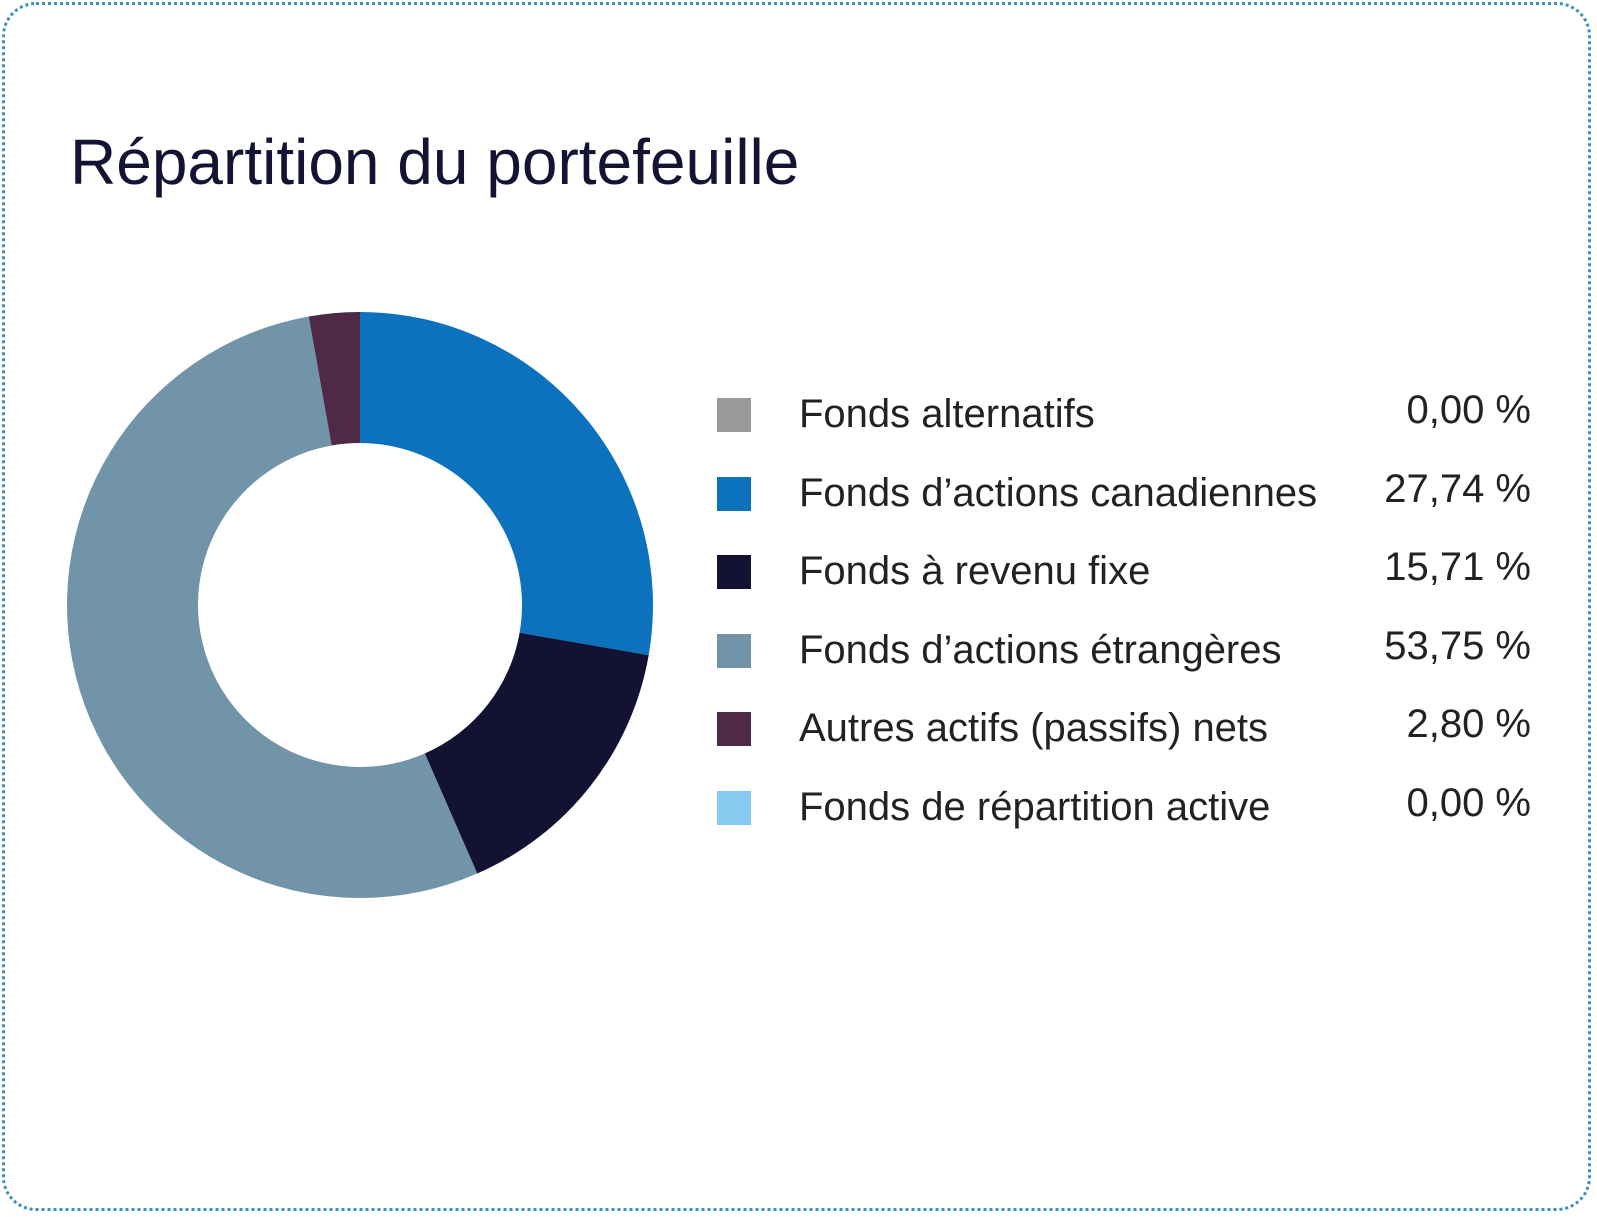  What do you see at coordinates (506, 484) in the screenshot?
I see `donut-slice-fonds-d-actions-canadiennes` at bounding box center [506, 484].